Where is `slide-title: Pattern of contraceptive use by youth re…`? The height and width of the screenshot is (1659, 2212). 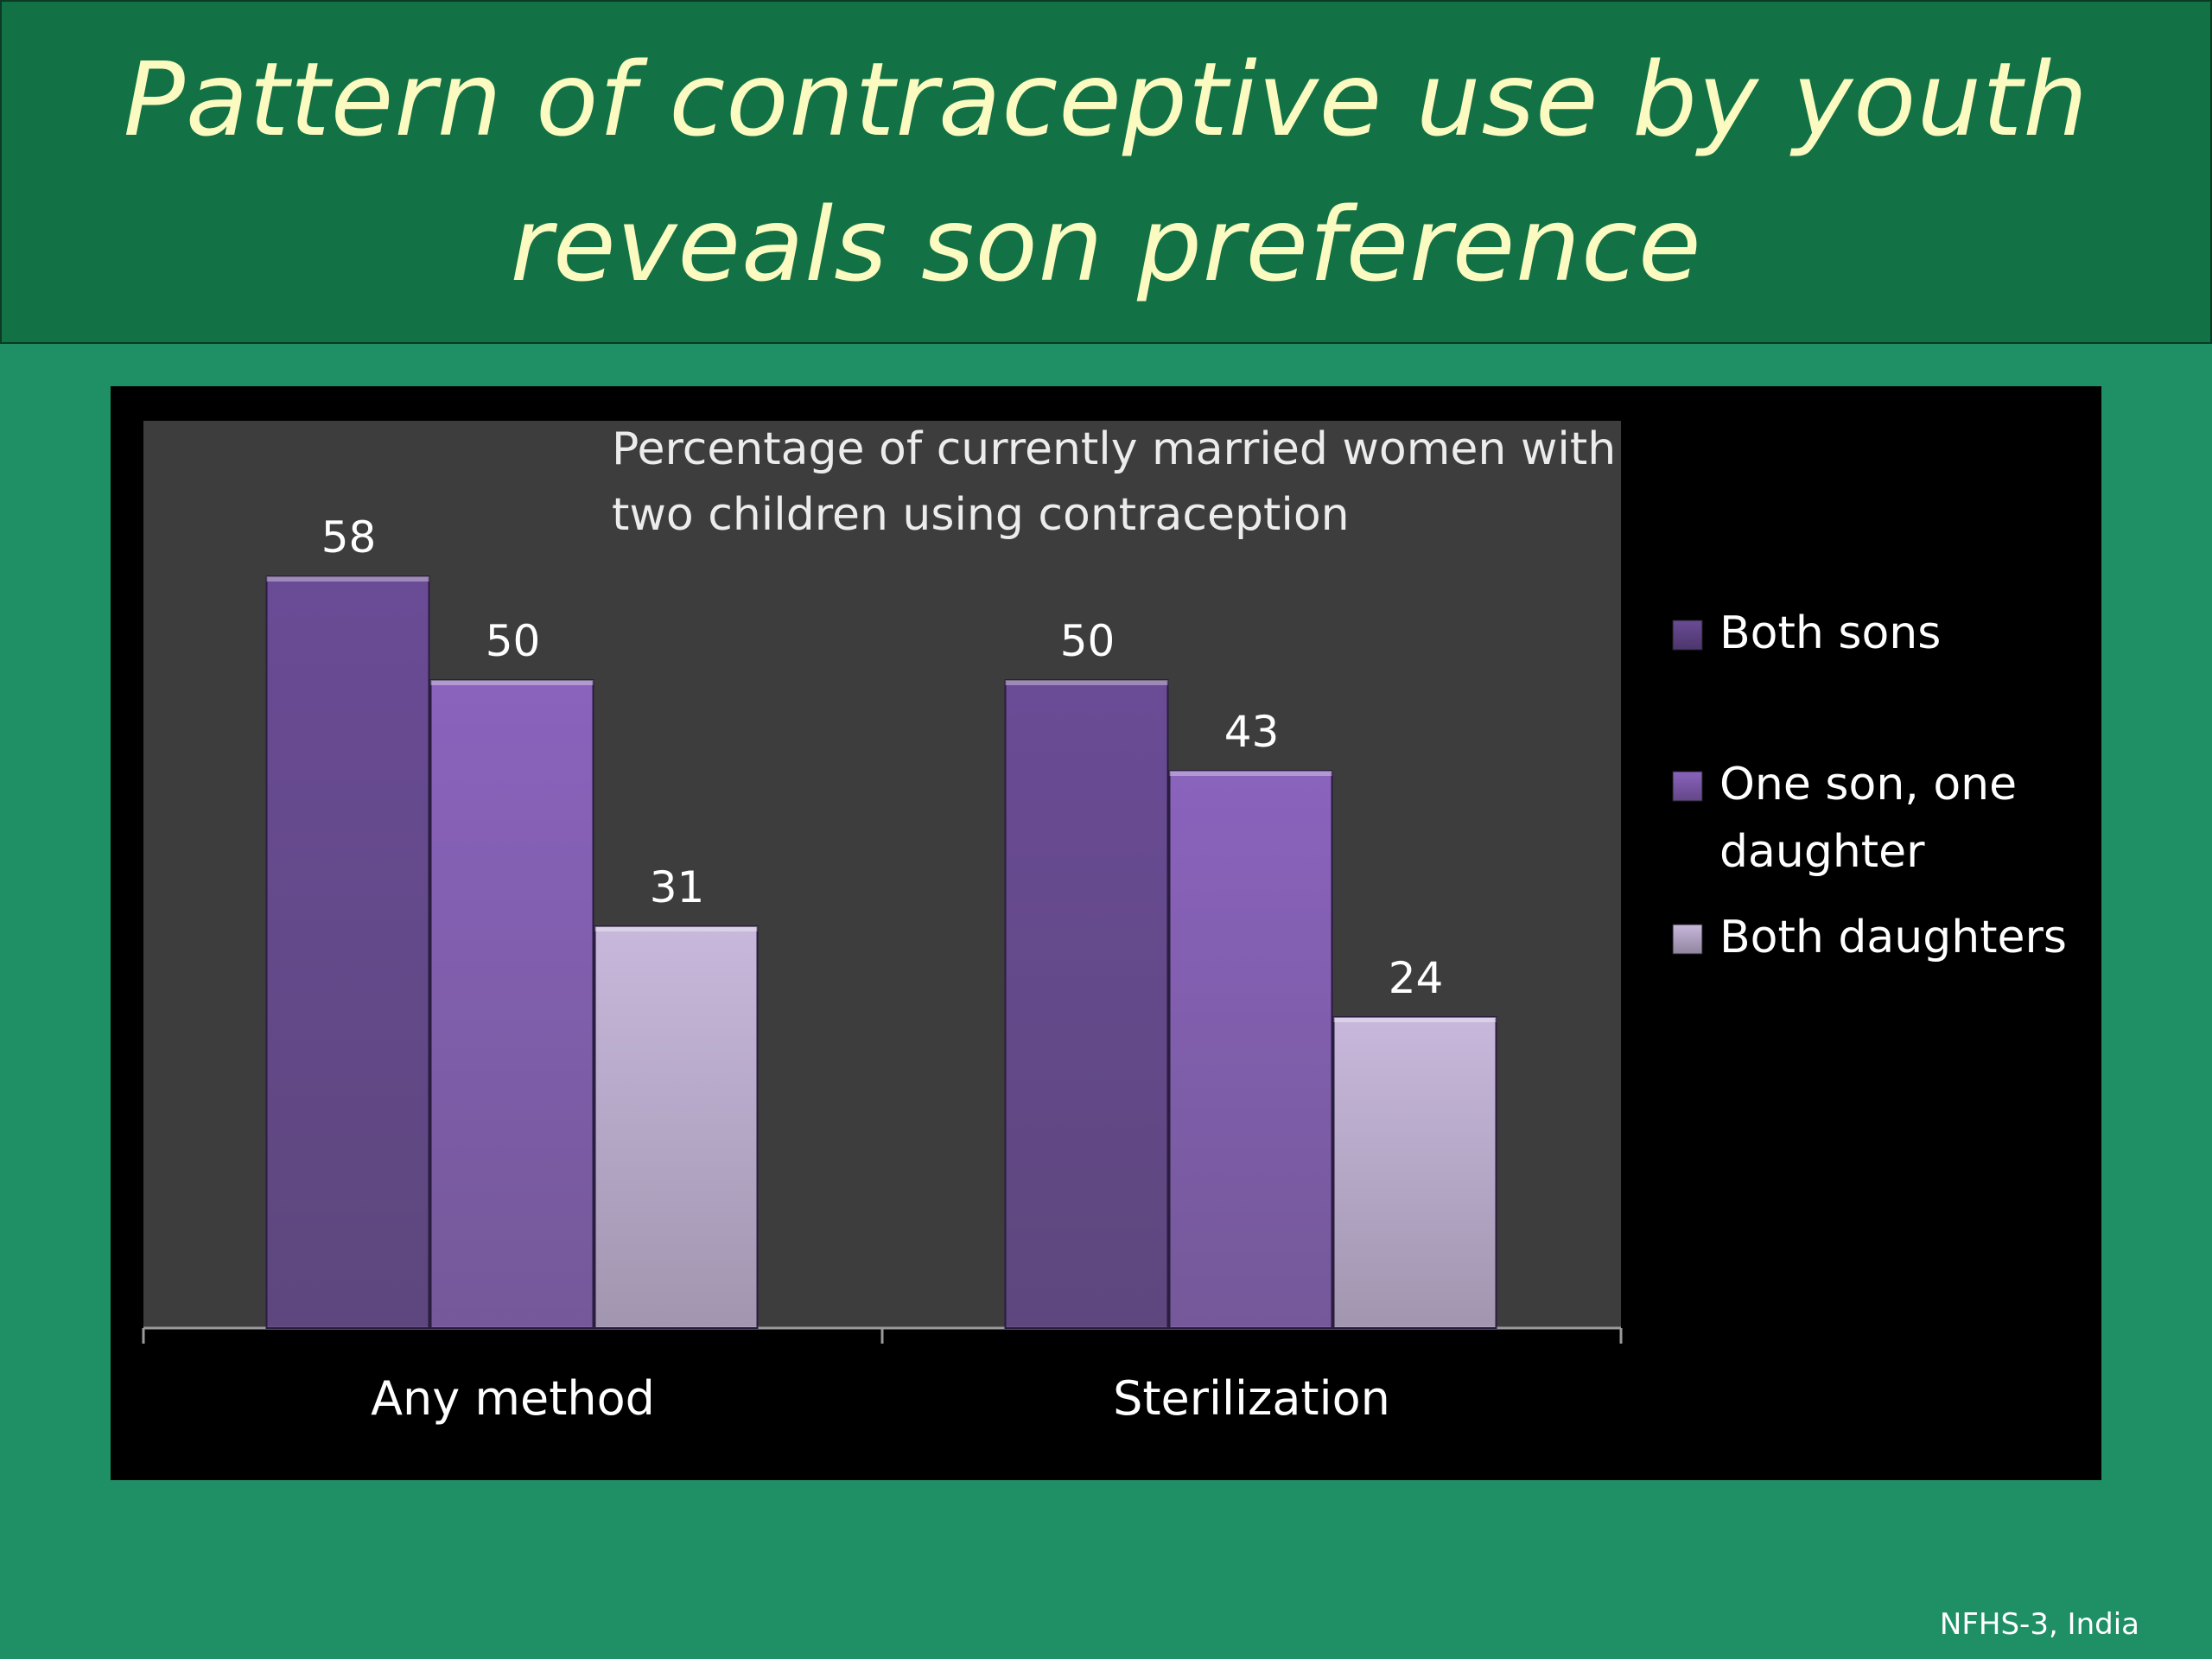
slide-title: Pattern of contraceptive use by youth re… is located at coordinates (1106, 172).